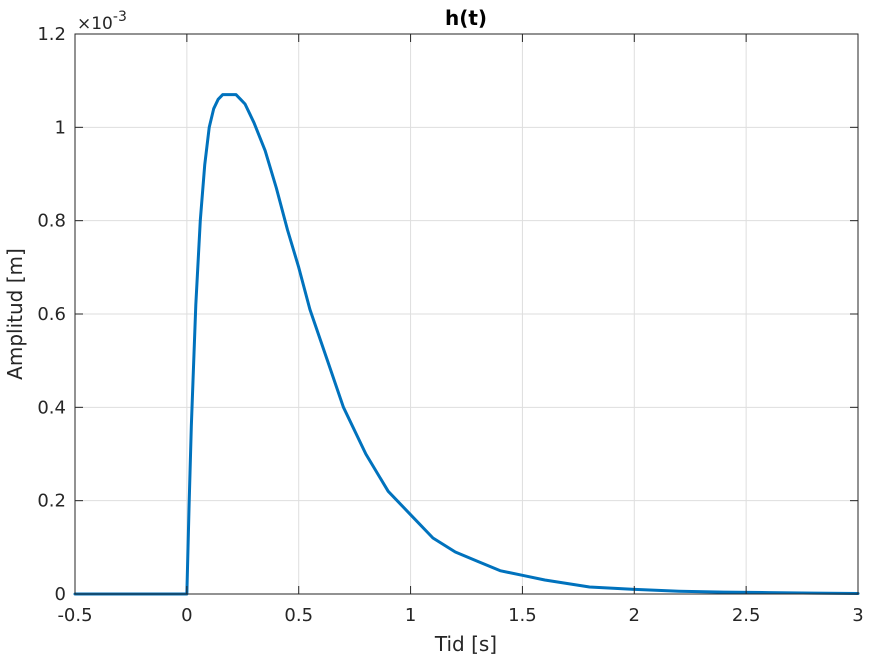 This screenshot has height=661, width=875. What do you see at coordinates (95, 24) in the screenshot?
I see `y-exponent-base: ×10` at bounding box center [95, 24].